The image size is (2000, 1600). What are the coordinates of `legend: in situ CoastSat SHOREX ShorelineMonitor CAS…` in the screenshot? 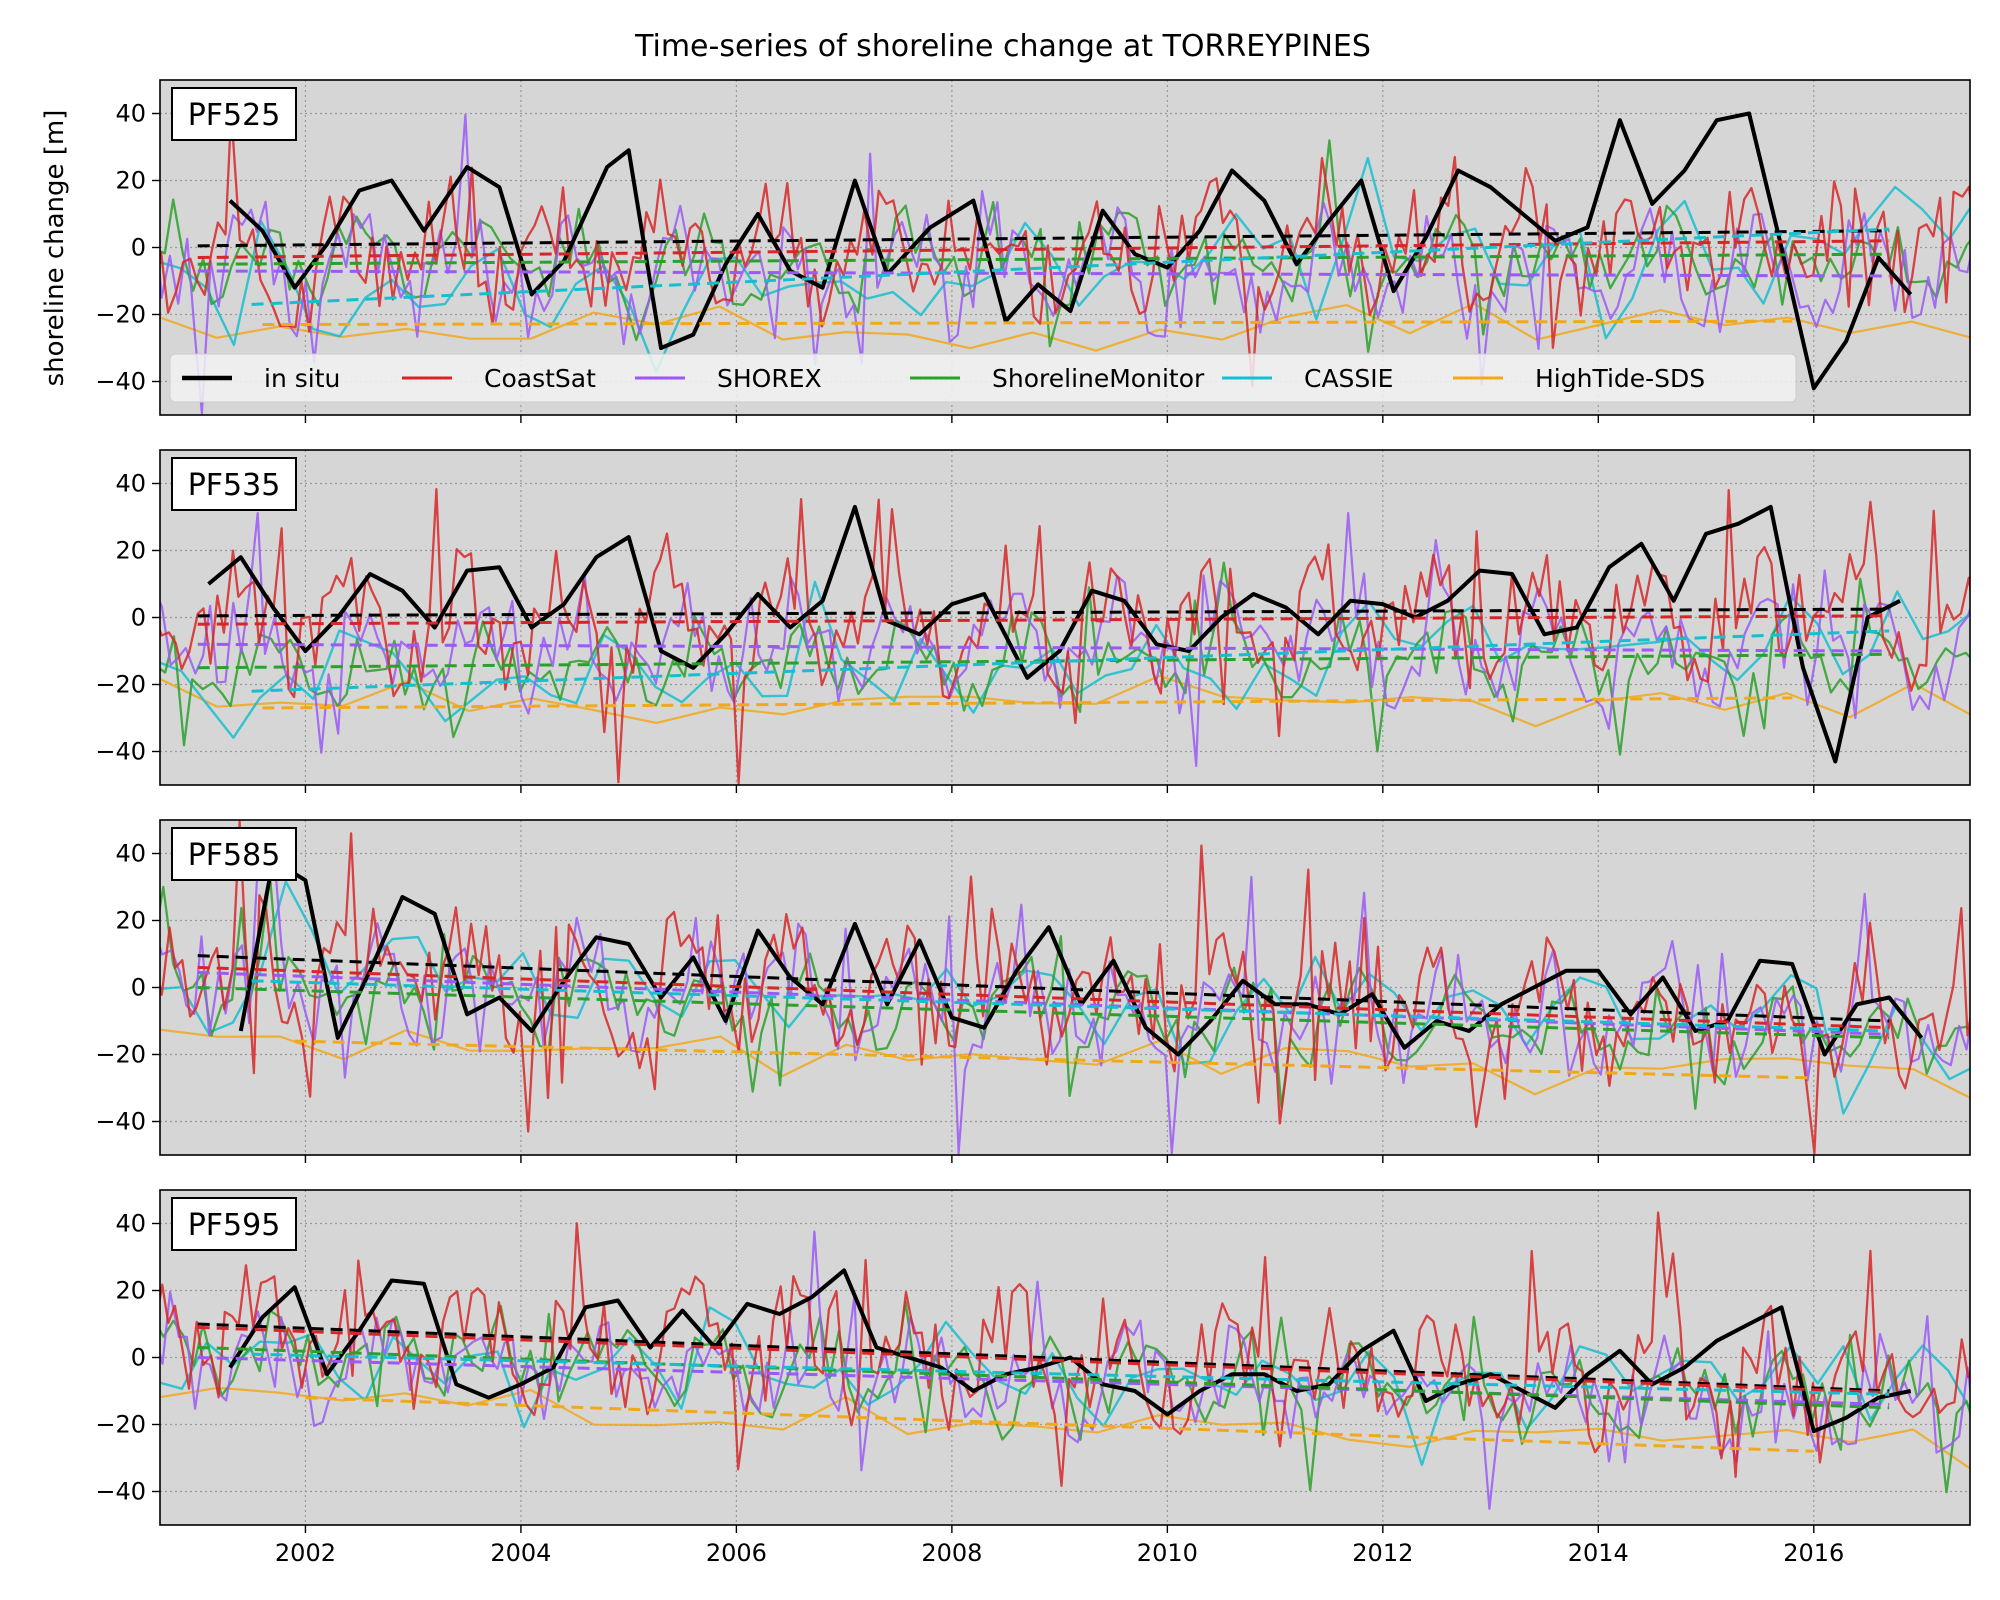 It's located at (983, 378).